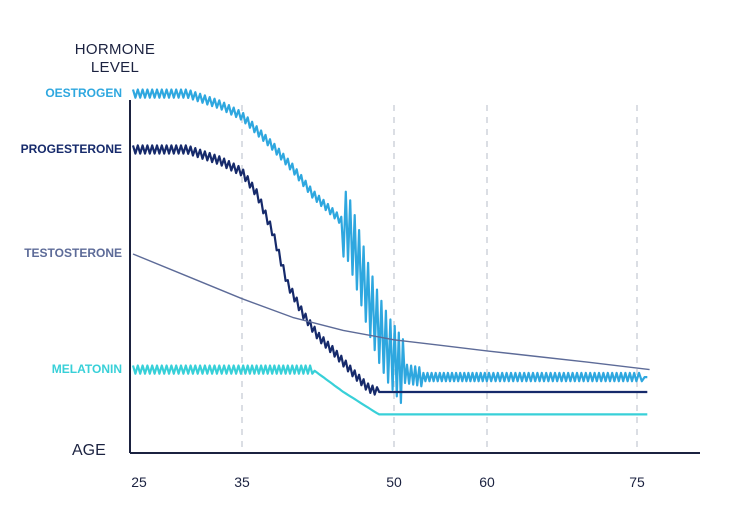 The image size is (742, 531). I want to click on x-tick-50: 50, so click(394, 482).